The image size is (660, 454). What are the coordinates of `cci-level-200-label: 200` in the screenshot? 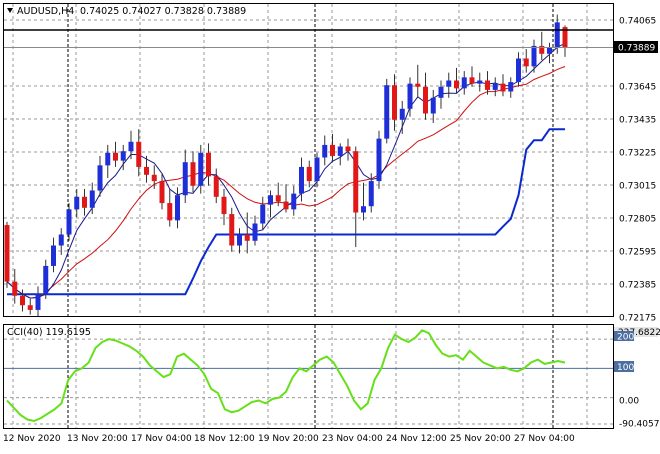 It's located at (625, 338).